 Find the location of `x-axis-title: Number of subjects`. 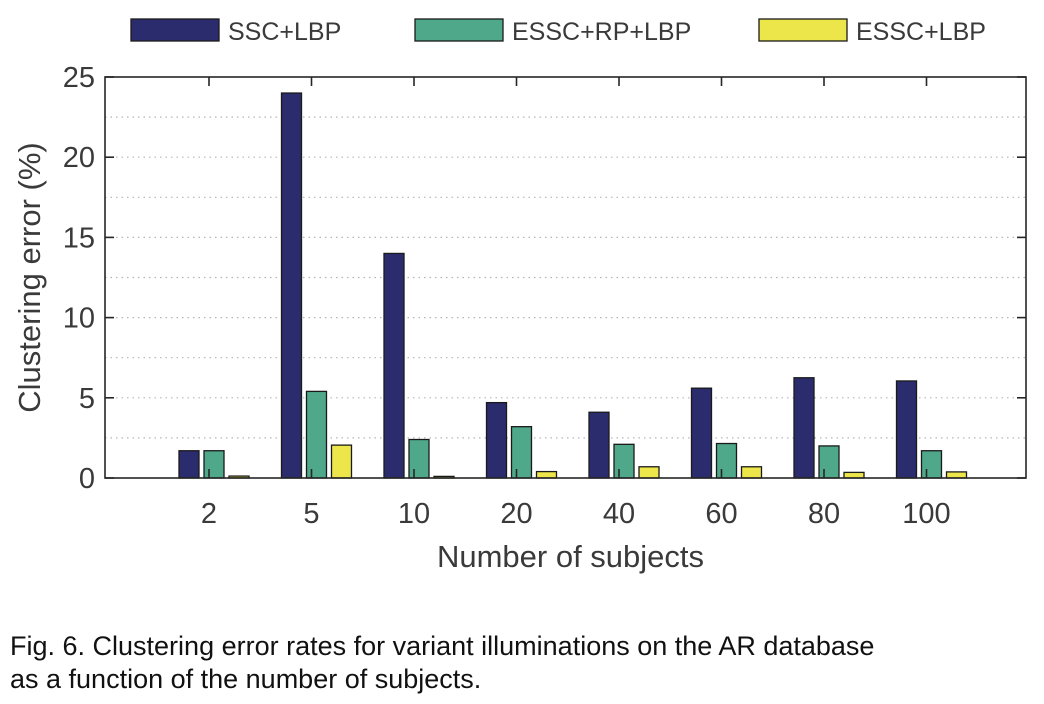

x-axis-title: Number of subjects is located at coordinates (570, 556).